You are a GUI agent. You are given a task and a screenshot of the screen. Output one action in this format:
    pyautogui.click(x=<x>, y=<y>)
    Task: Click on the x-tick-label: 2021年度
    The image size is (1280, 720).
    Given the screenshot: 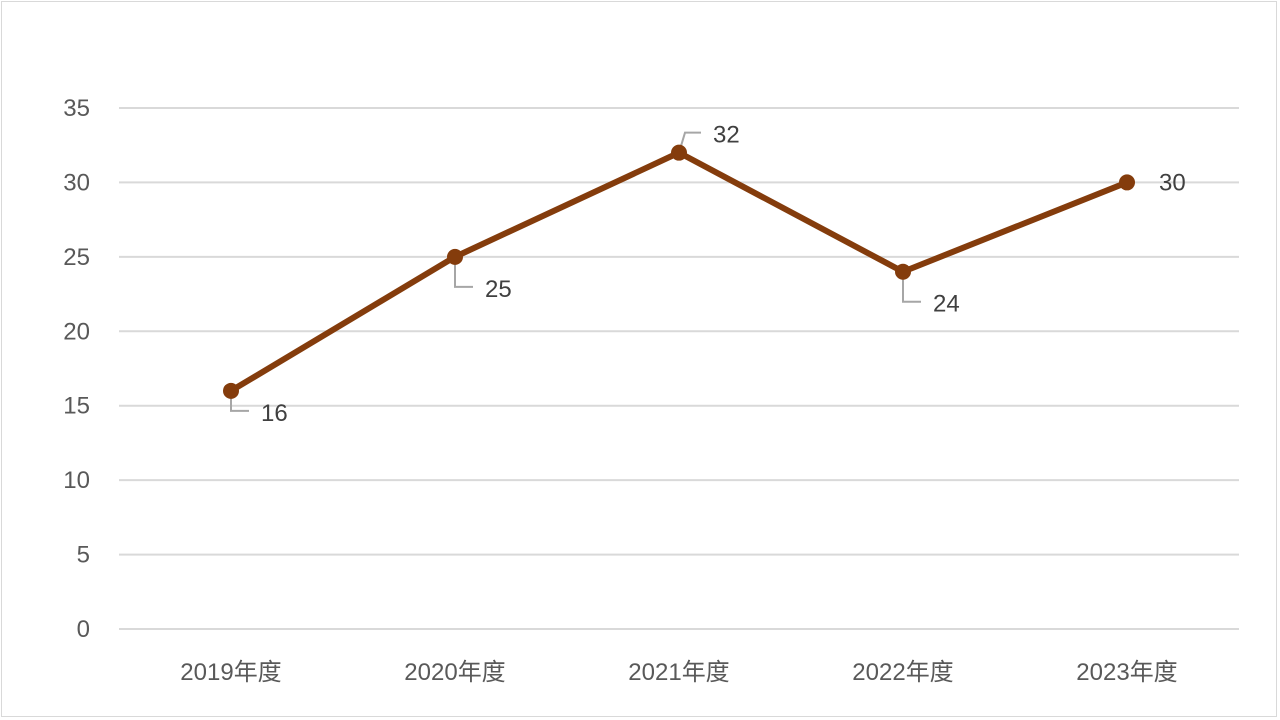 What is the action you would take?
    pyautogui.click(x=678, y=672)
    